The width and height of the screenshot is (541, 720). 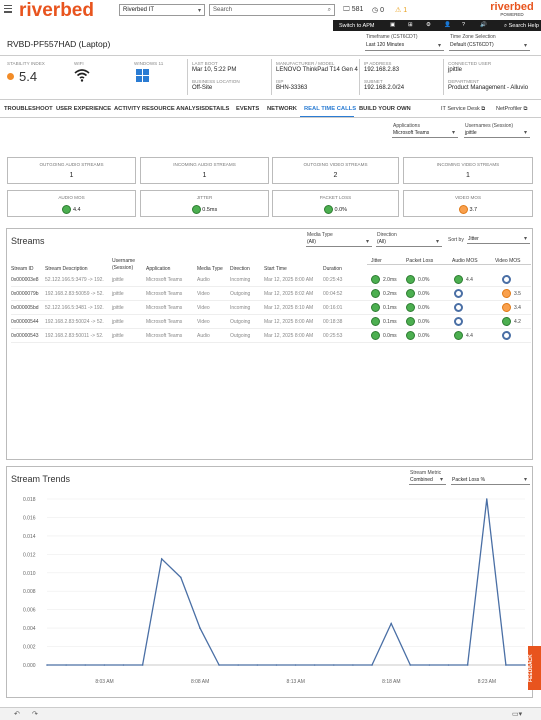 I want to click on col-header: Jitter, so click(x=376, y=261).